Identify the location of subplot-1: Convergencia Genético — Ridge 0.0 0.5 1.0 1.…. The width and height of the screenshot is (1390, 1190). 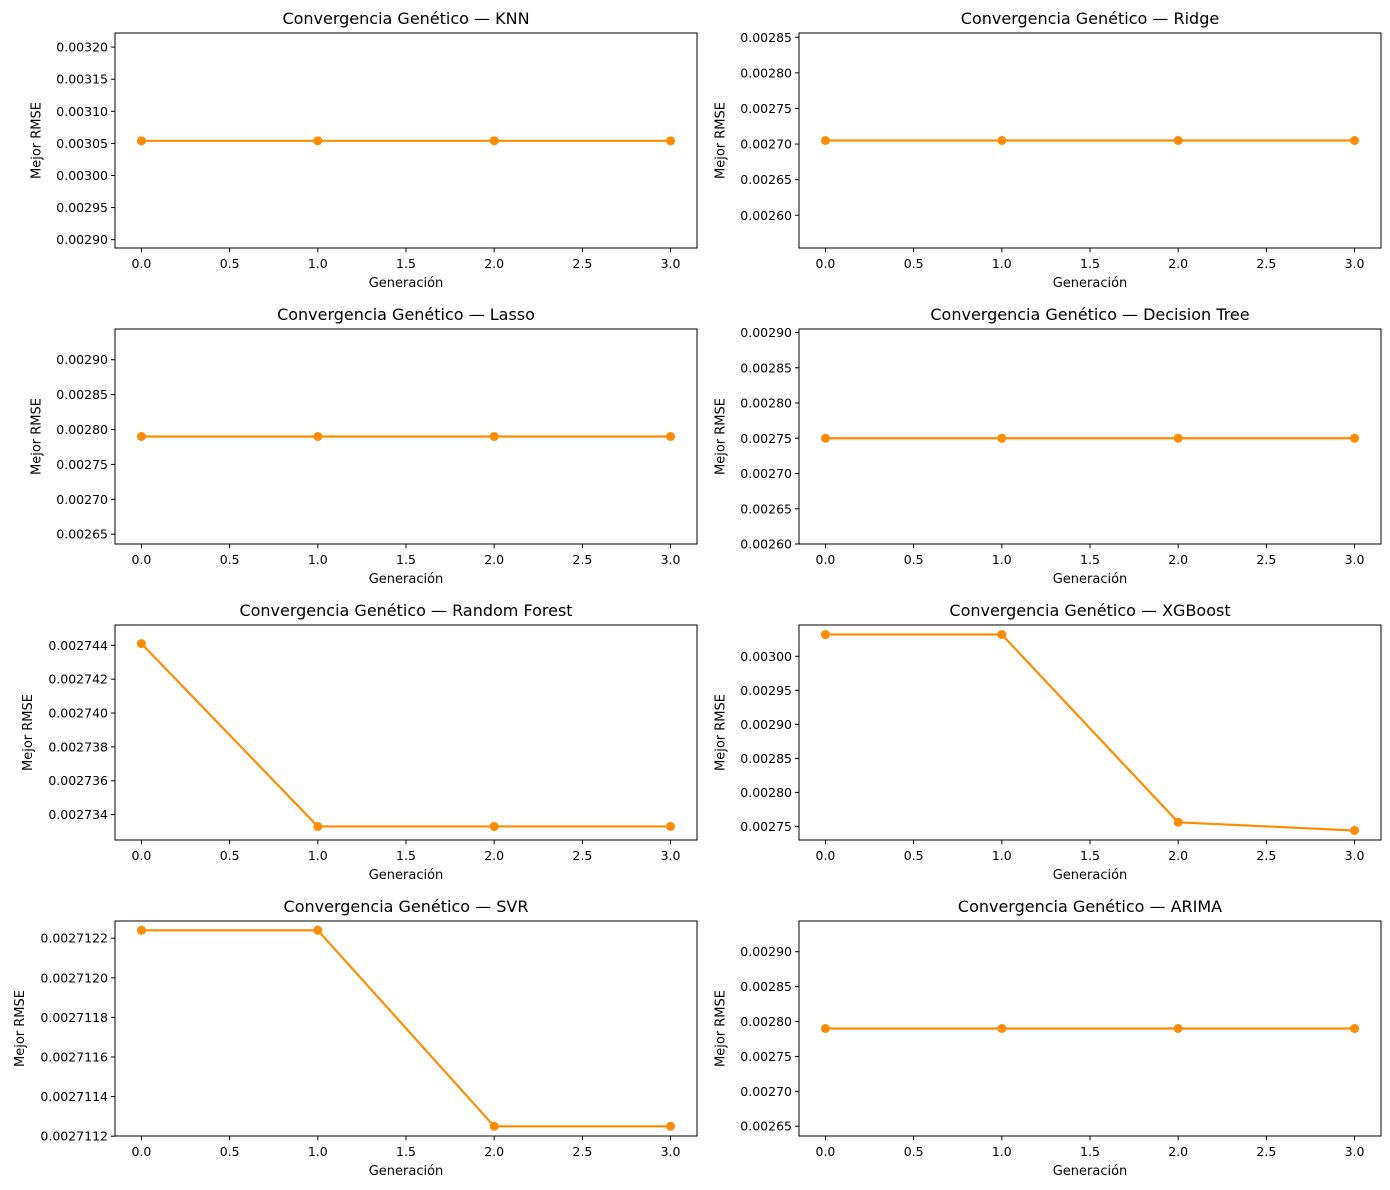
(1047, 150).